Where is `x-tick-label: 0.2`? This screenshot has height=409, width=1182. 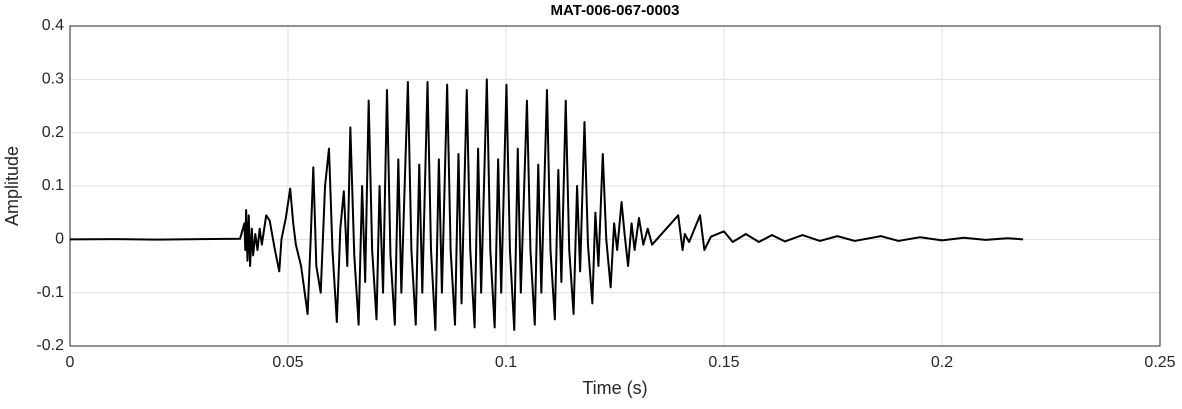
x-tick-label: 0.2 is located at coordinates (942, 362).